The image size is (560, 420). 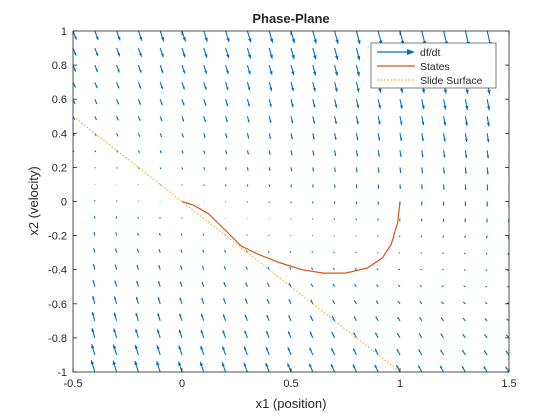 What do you see at coordinates (291, 403) in the screenshot?
I see `x-axis-label: x1 (position)` at bounding box center [291, 403].